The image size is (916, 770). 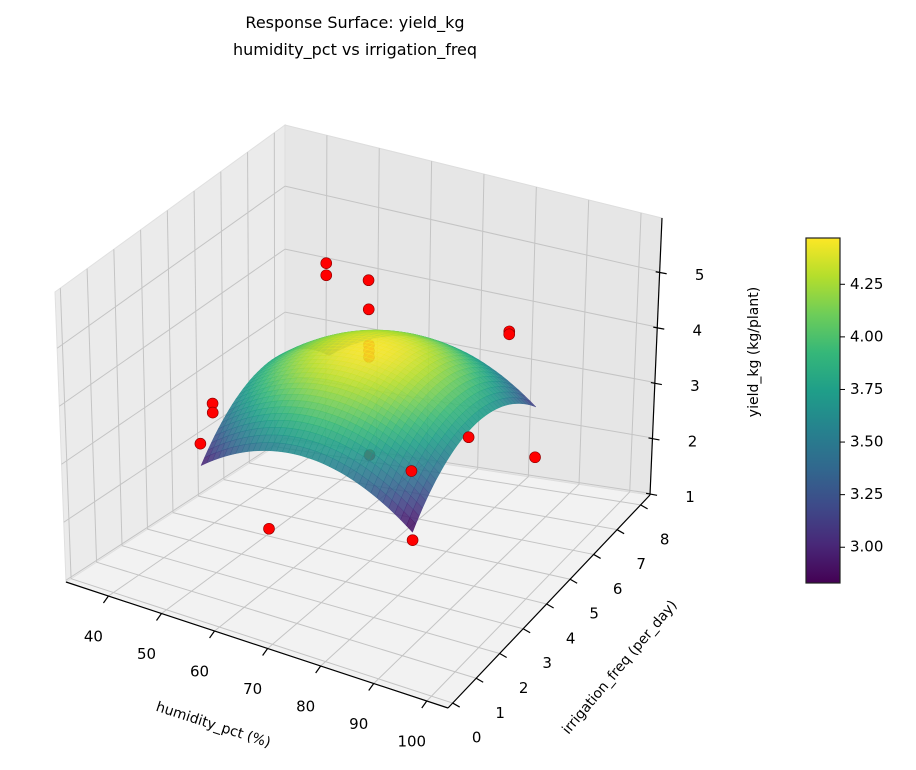 I want to click on y-axis-label: irrigation_freq (per_day), so click(x=619, y=667).